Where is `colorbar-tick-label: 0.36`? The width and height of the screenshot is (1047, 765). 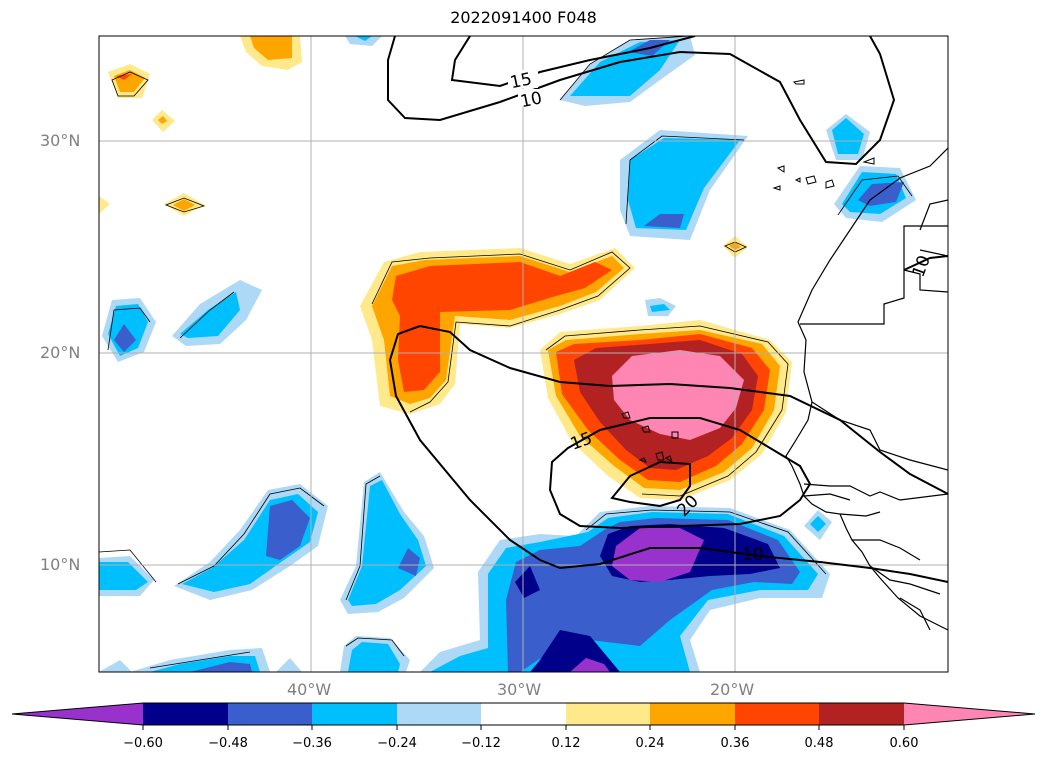
colorbar-tick-label: 0.36 is located at coordinates (735, 743).